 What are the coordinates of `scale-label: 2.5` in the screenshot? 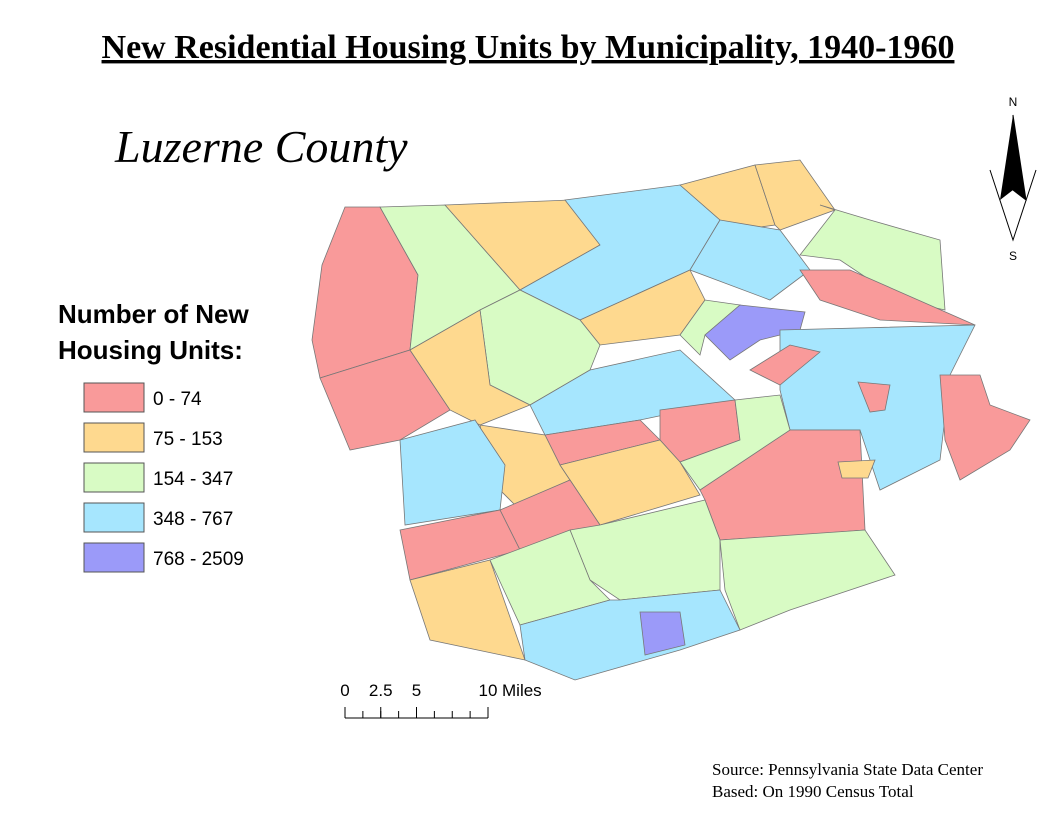 It's located at (381, 690).